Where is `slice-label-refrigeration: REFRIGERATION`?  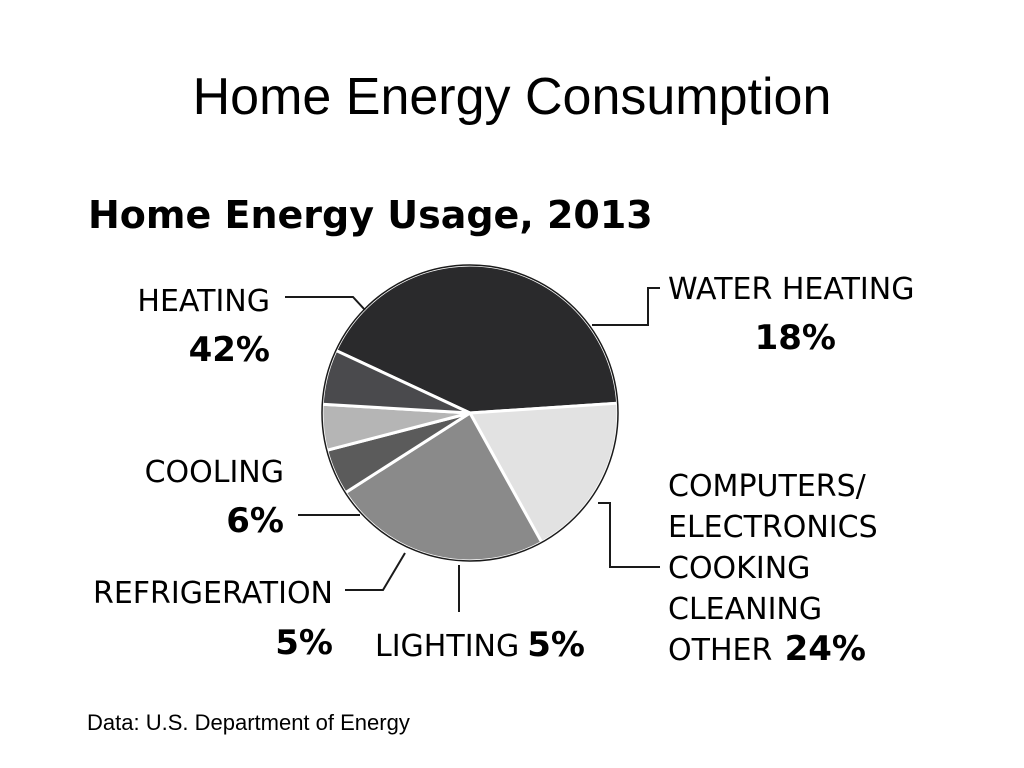 slice-label-refrigeration: REFRIGERATION is located at coordinates (213, 593).